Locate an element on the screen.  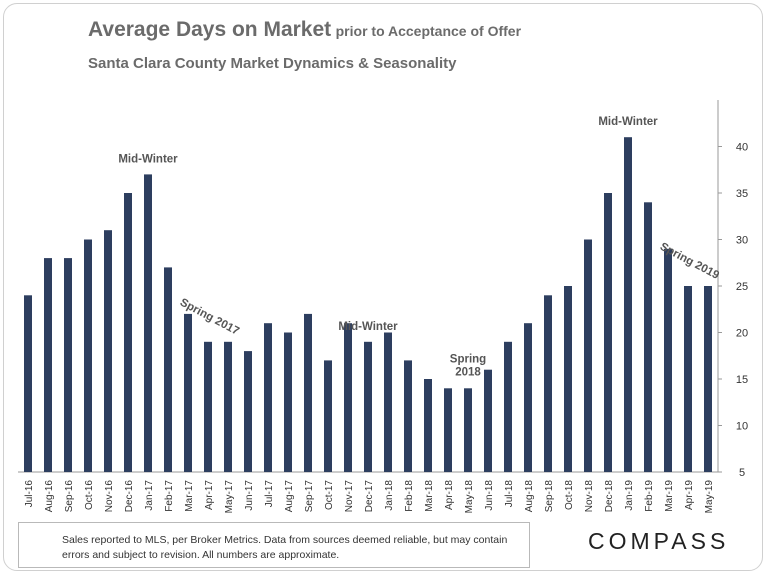
x-tick-label: Oct-18 is located at coordinates (569, 495).